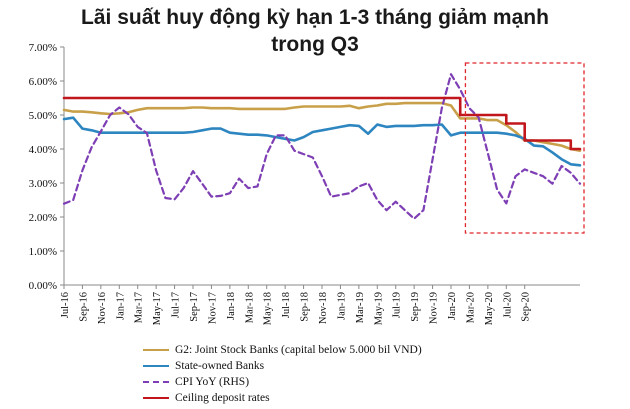  What do you see at coordinates (222, 398) in the screenshot?
I see `legend-label: Ceiling deposit rates` at bounding box center [222, 398].